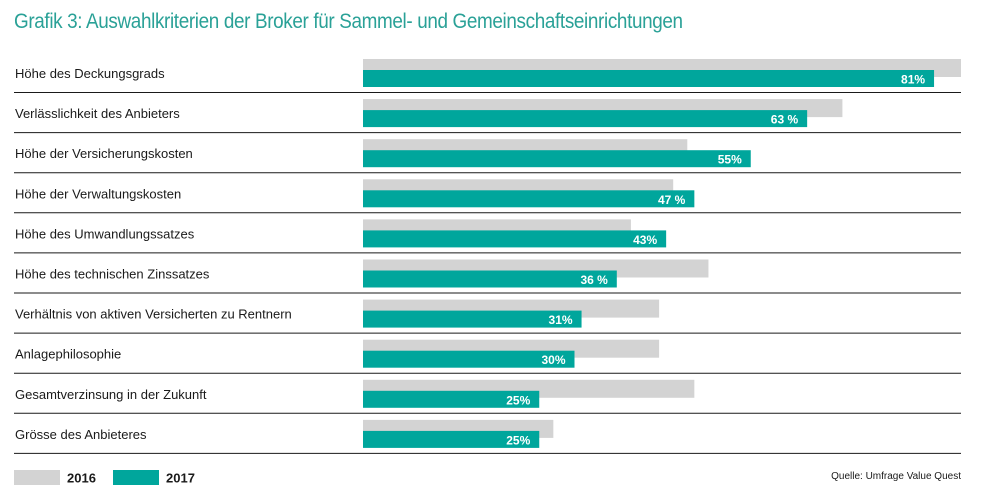  I want to click on category-label: Anlagephilosophie, so click(68, 354).